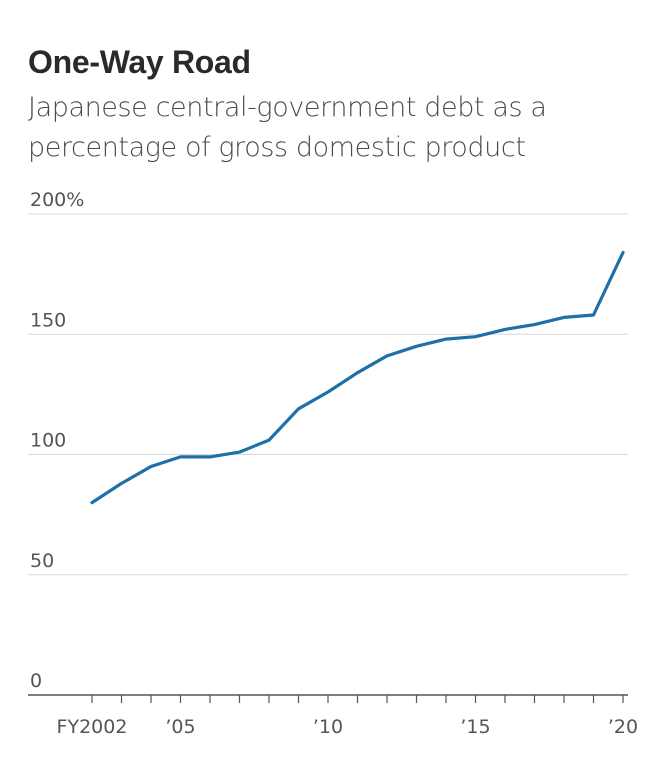  Describe the element at coordinates (48, 441) in the screenshot. I see `y-tick-label-100: 100` at that location.